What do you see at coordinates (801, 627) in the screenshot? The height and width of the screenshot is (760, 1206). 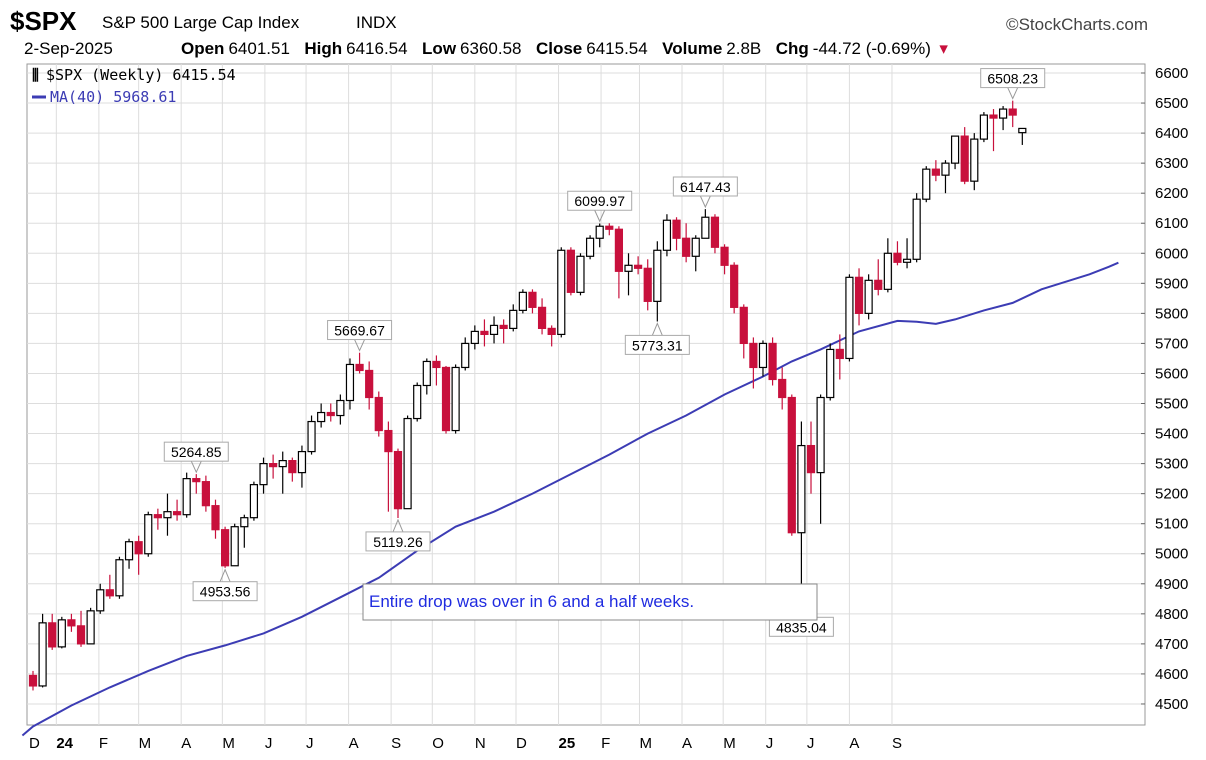 I see `annotation-label: 4835.04` at bounding box center [801, 627].